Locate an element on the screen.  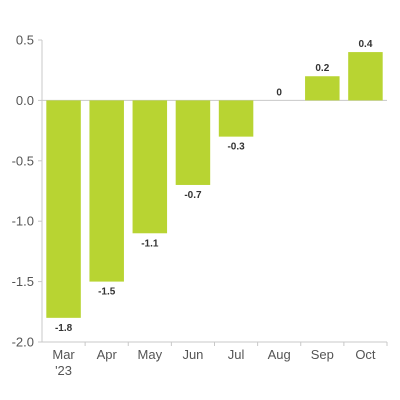
x-tick-label-line: May is located at coordinates (150, 354).